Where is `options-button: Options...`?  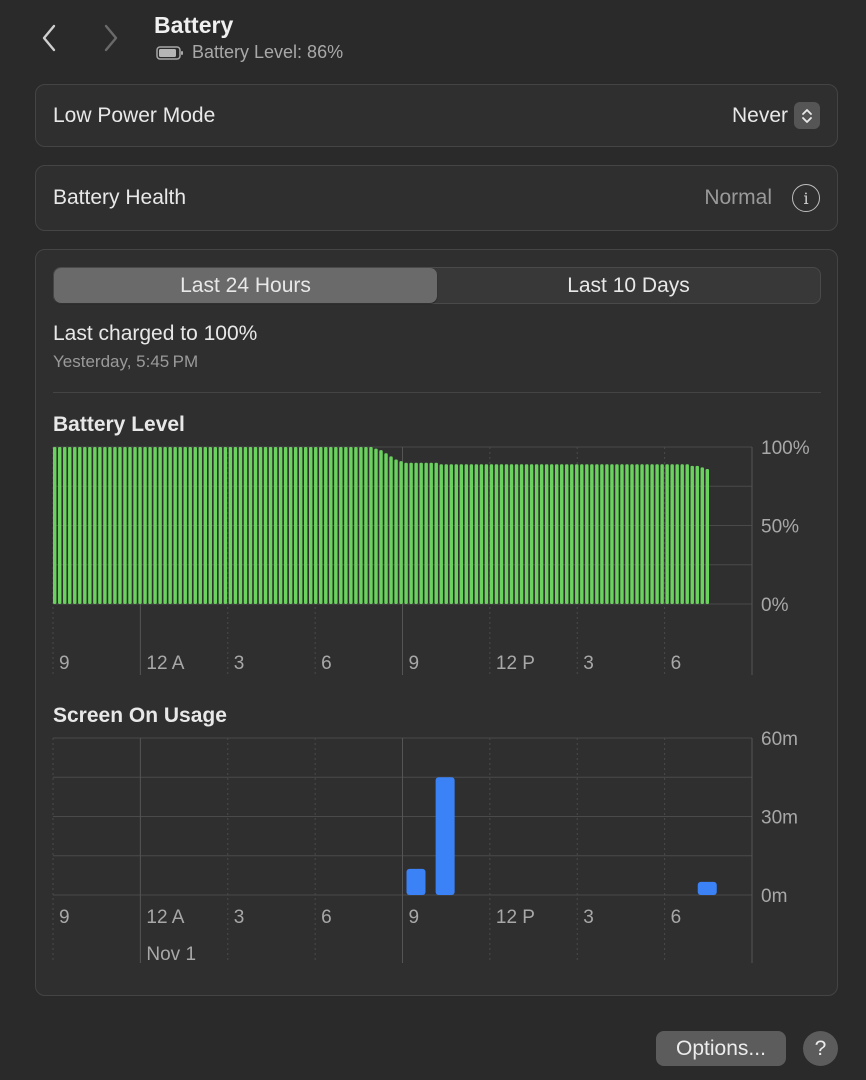
options-button: Options... is located at coordinates (721, 1048).